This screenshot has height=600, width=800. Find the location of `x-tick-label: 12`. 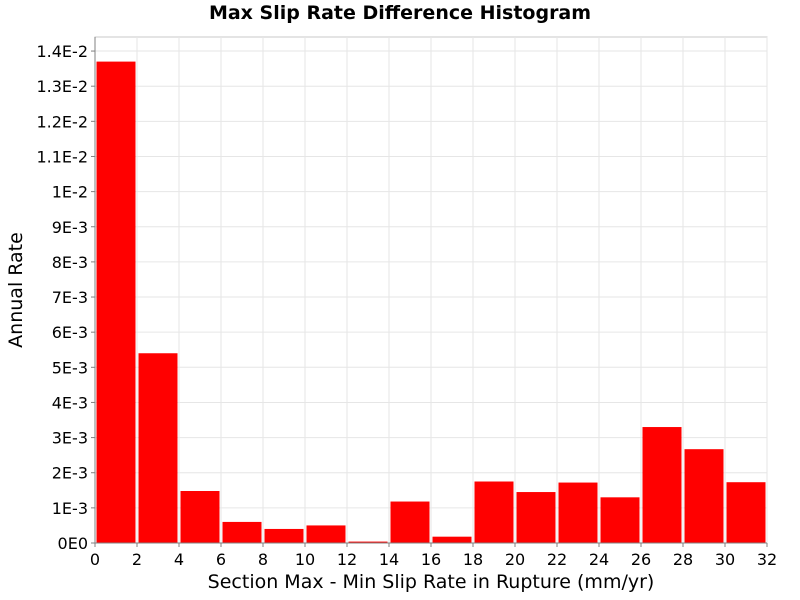

x-tick-label: 12 is located at coordinates (347, 559).